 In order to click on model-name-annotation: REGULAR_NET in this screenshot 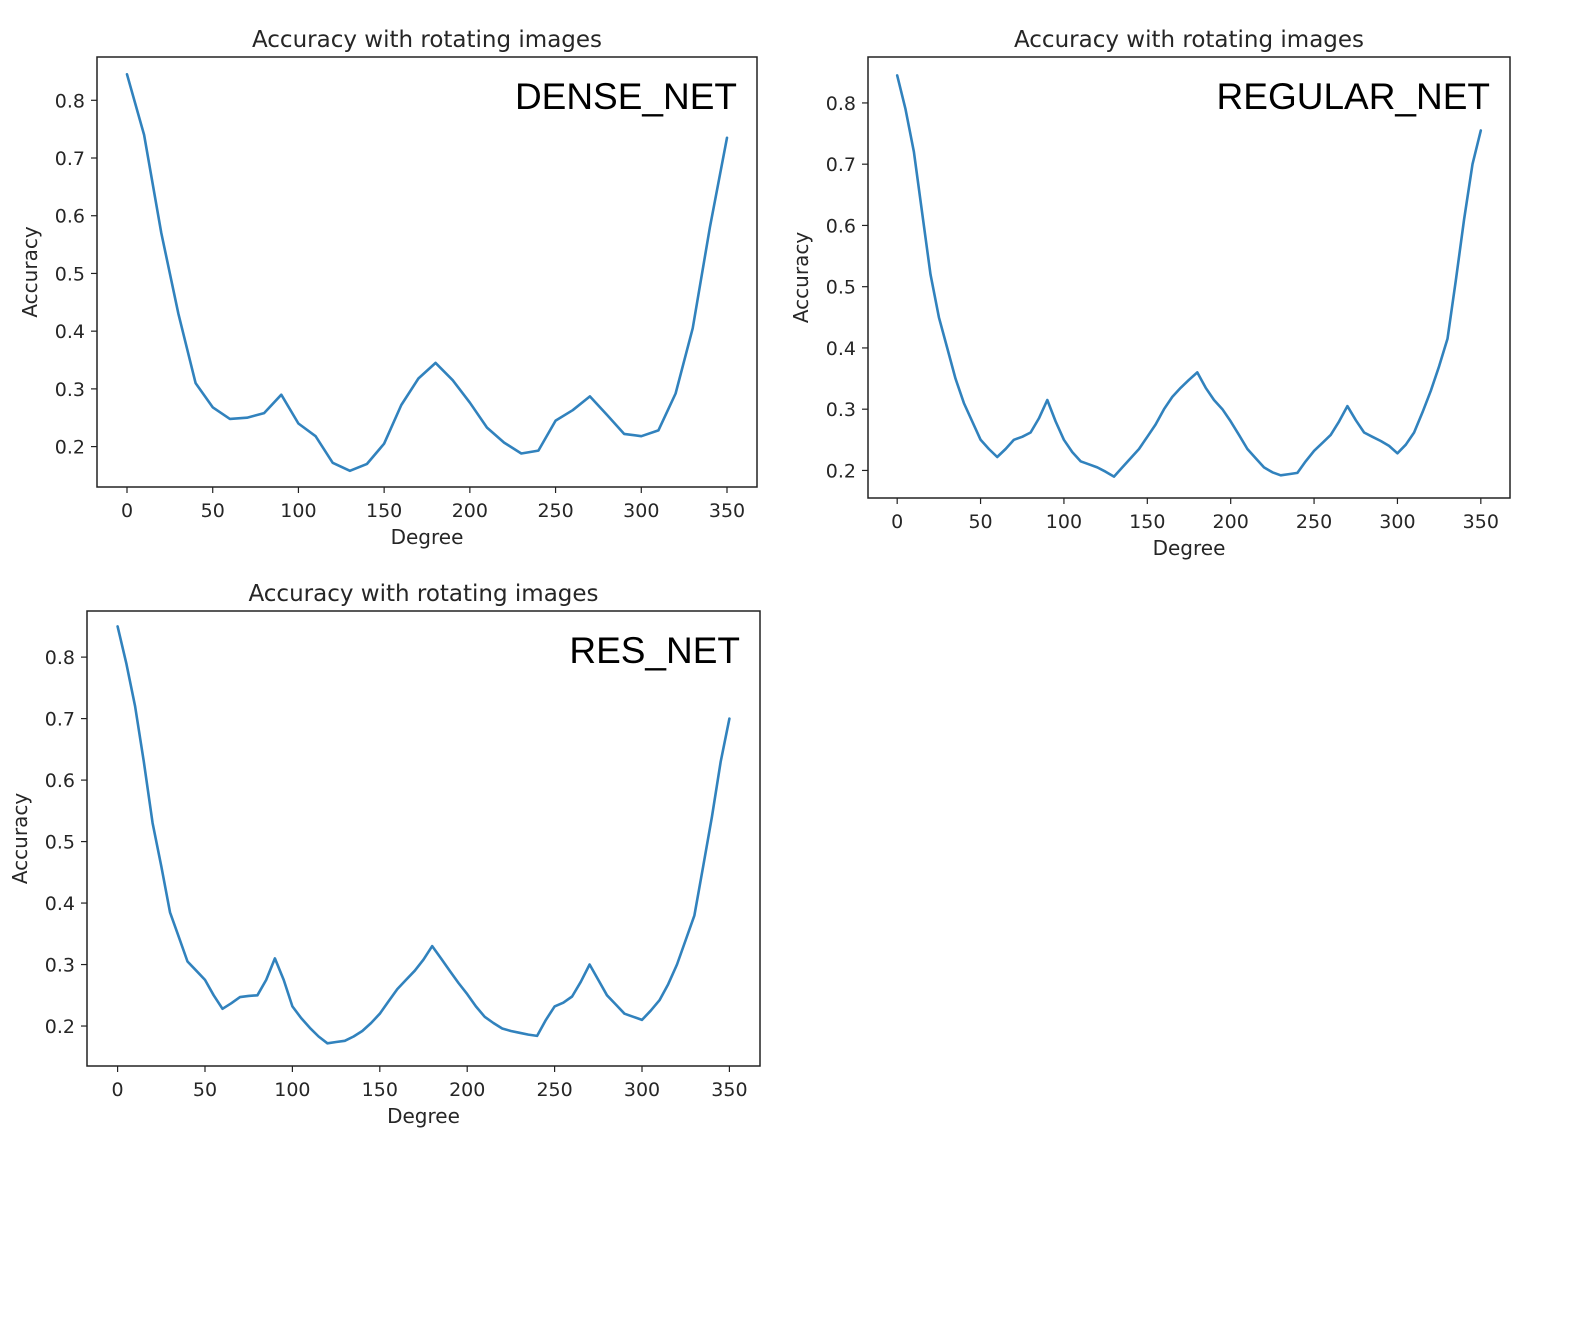, I will do `click(1353, 96)`.